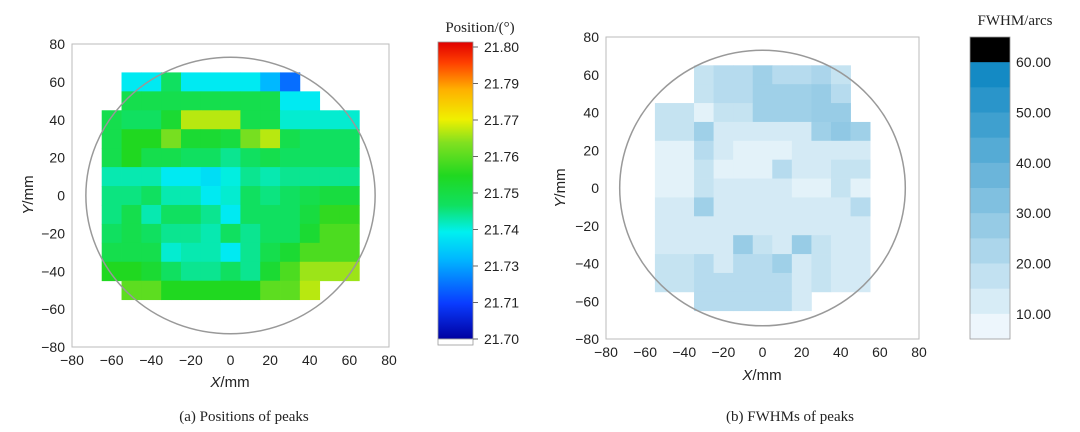  I want to click on x-tick-label: −80, so click(72, 360).